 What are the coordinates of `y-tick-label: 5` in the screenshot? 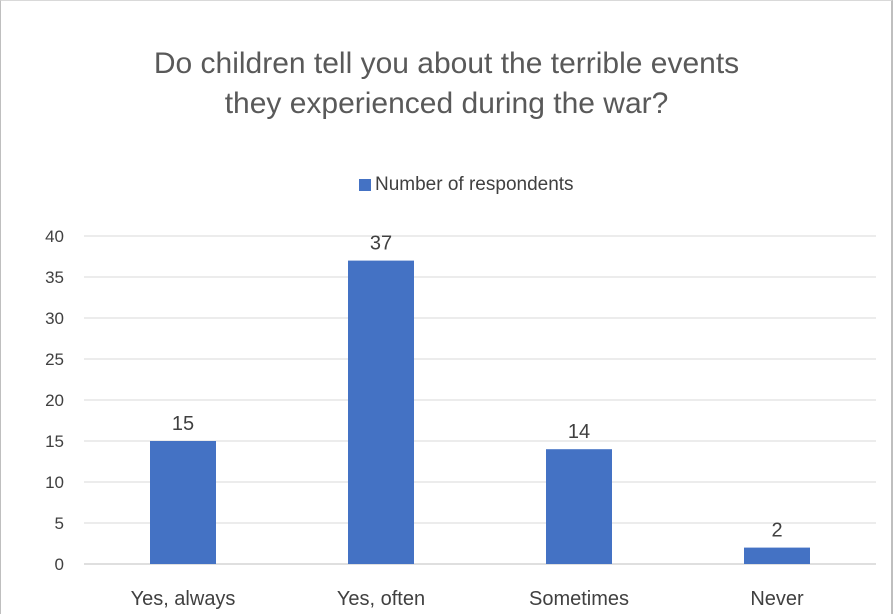 It's located at (59, 523).